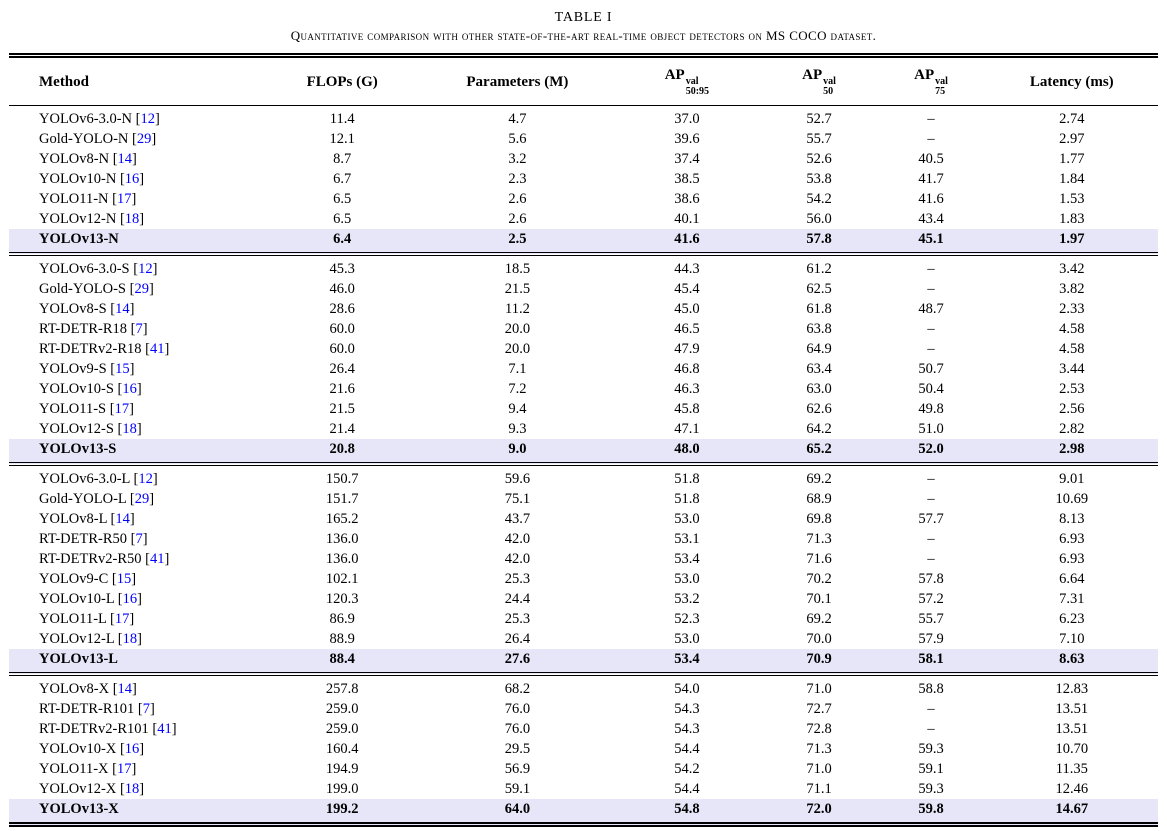 The height and width of the screenshot is (831, 1167). Describe the element at coordinates (87, 369) in the screenshot. I see `method-cell: YOLOv9-S [15]` at that location.